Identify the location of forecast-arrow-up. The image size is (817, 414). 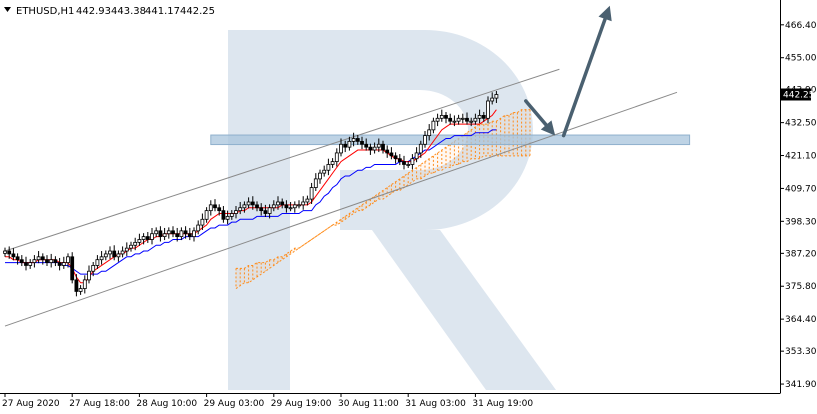
(586, 71).